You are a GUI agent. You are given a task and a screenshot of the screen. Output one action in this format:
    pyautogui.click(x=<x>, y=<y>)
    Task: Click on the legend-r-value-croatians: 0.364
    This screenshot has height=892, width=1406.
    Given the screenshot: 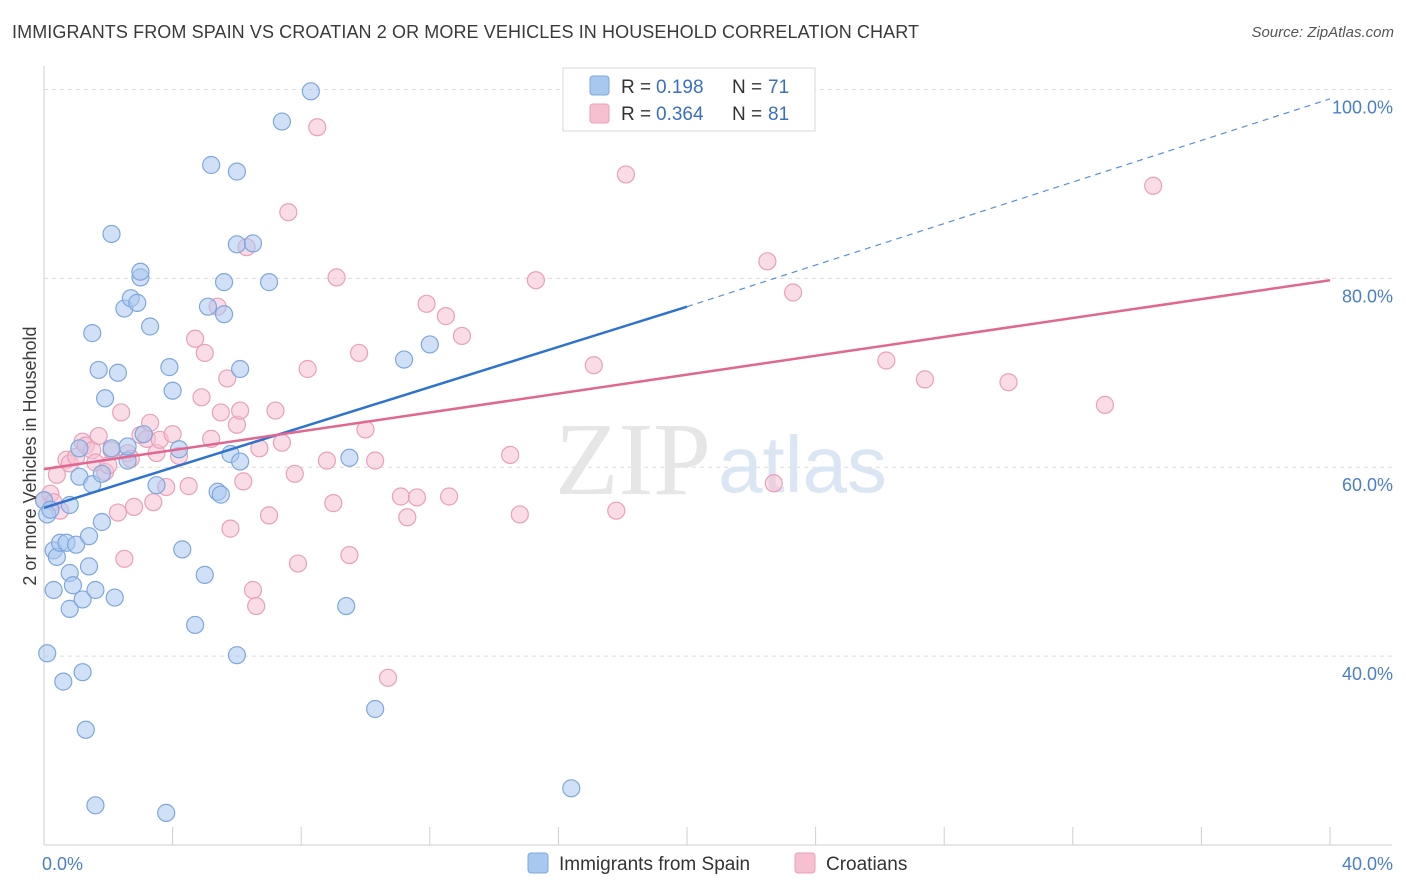 What is the action you would take?
    pyautogui.click(x=680, y=114)
    